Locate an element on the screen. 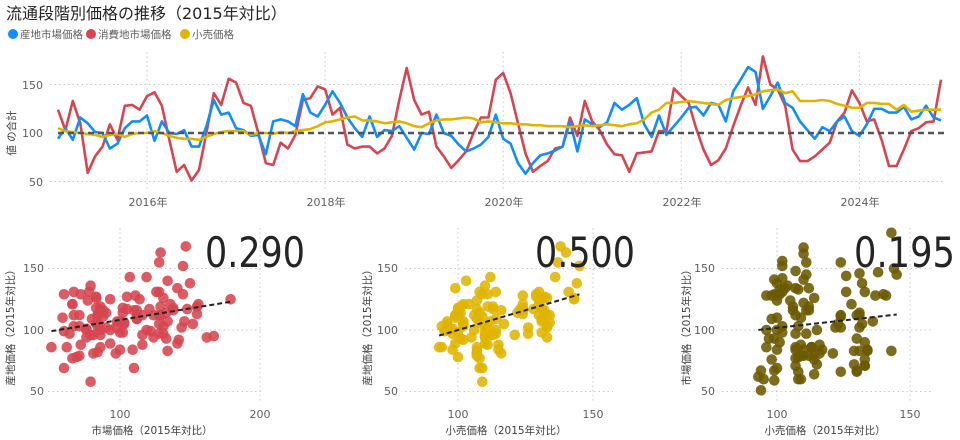 The image size is (960, 440). legend-label-sanchi: 産地市場価格 is located at coordinates (51, 34).